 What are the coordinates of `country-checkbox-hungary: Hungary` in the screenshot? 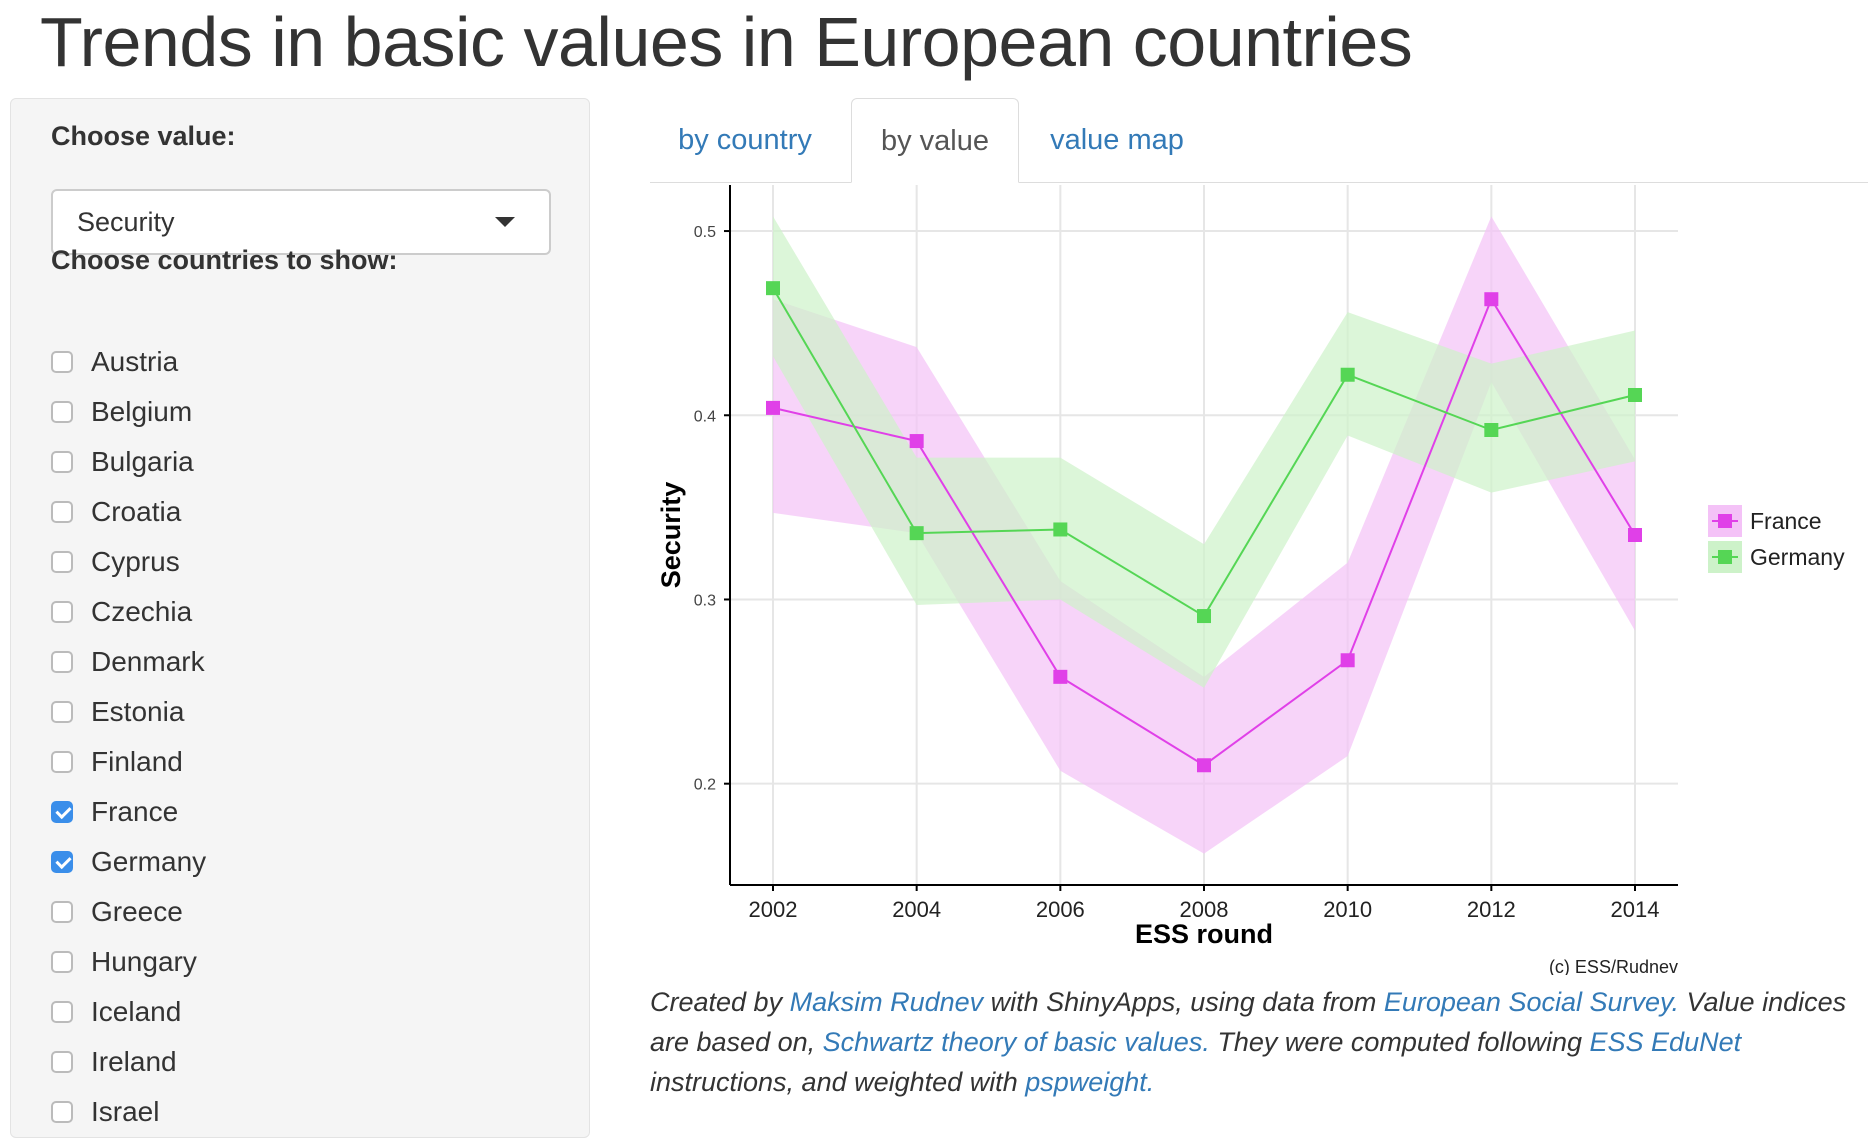 It's located at (128, 962).